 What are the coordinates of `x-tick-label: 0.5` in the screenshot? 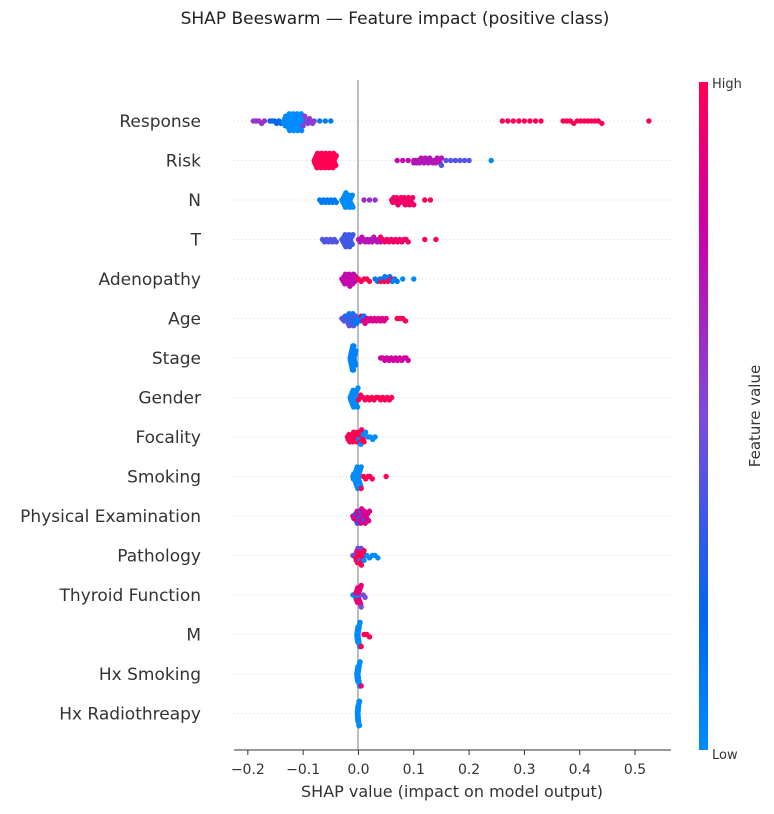 It's located at (635, 770).